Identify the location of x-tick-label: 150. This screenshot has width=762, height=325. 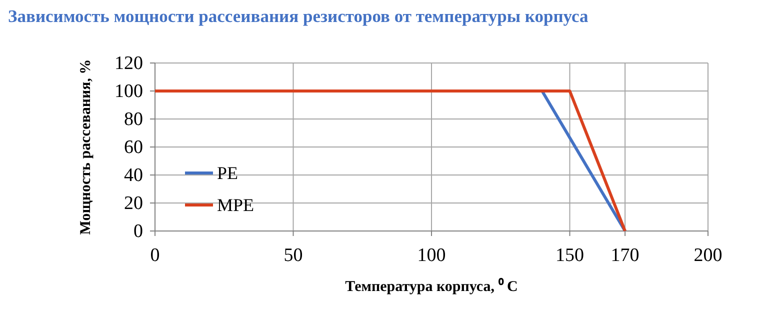
(570, 255).